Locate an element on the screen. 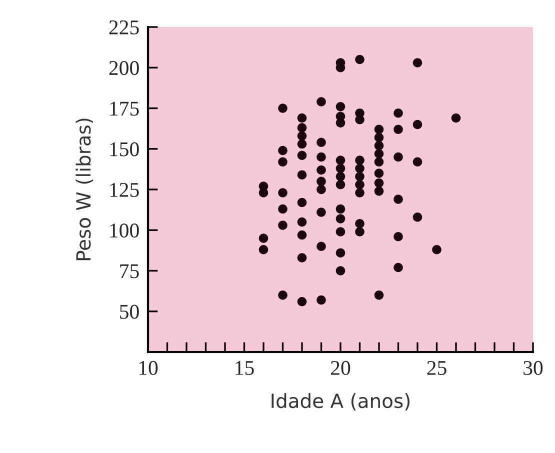  y-tick-label: 200 is located at coordinates (124, 68).